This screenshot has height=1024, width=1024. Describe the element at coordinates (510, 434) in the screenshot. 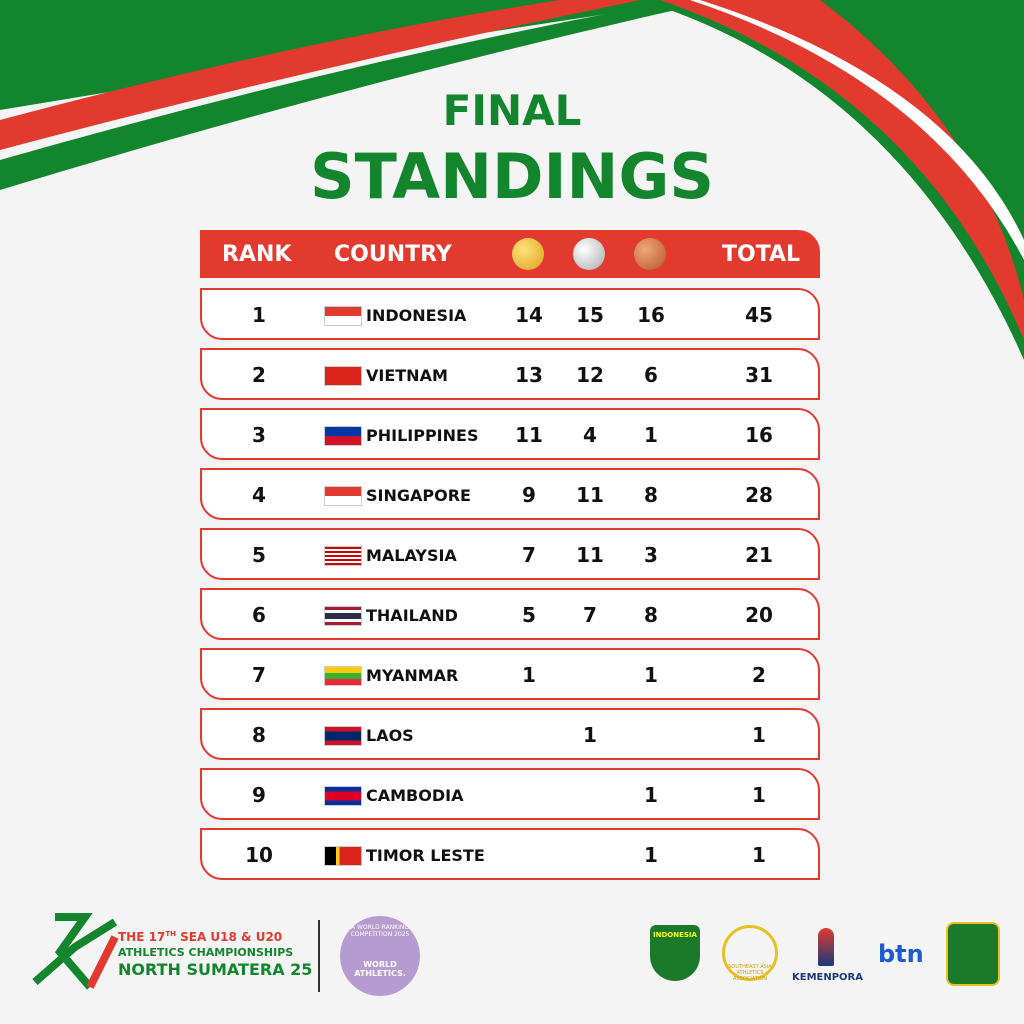

I see `table-row: 3 PHILIPPINES 11 4 1 16` at that location.